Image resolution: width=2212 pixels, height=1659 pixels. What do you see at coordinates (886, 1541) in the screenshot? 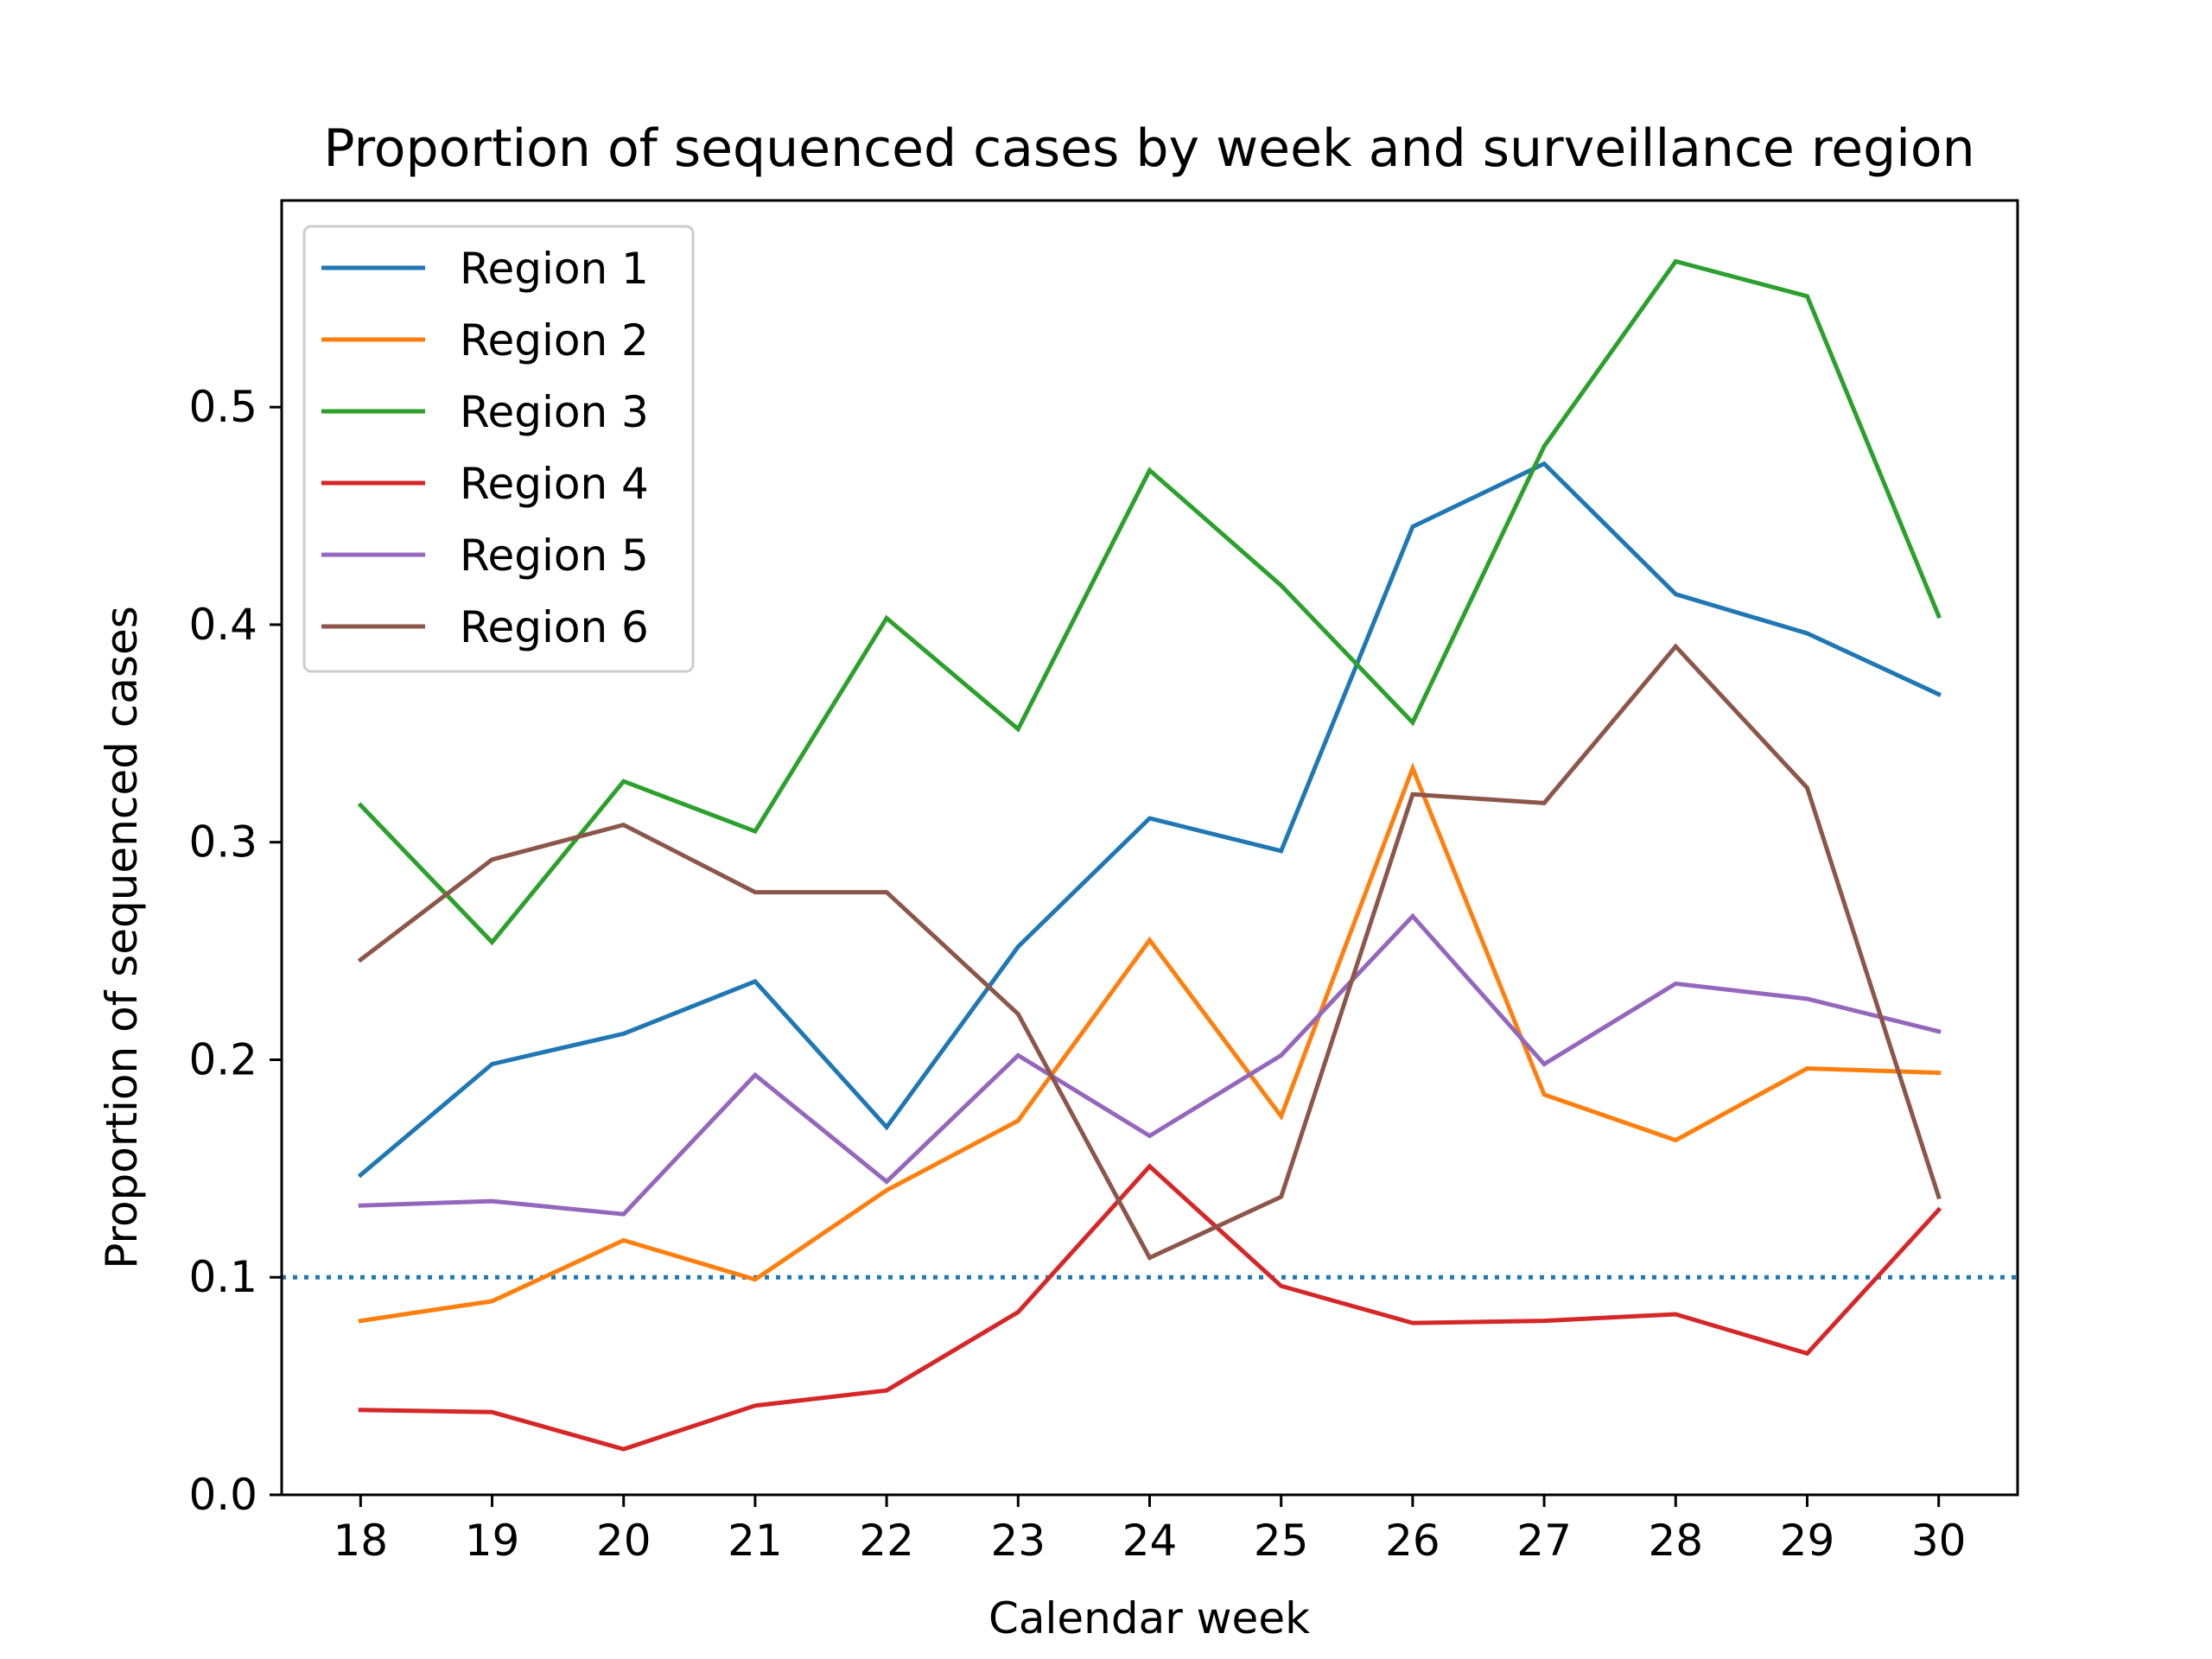
I see `x-tick-label: 22` at bounding box center [886, 1541].